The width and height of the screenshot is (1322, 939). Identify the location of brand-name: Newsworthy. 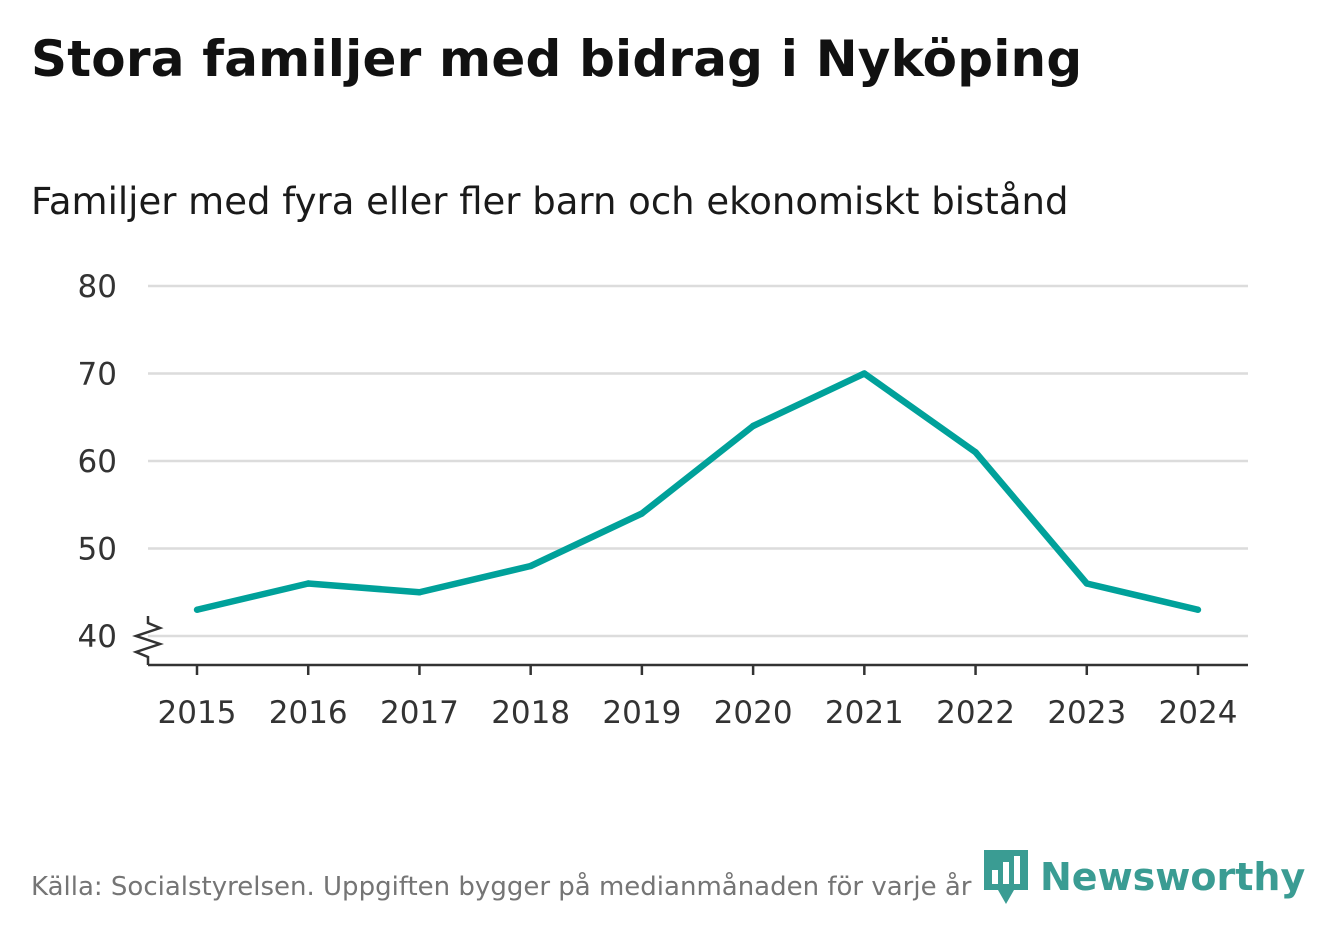
(1173, 877).